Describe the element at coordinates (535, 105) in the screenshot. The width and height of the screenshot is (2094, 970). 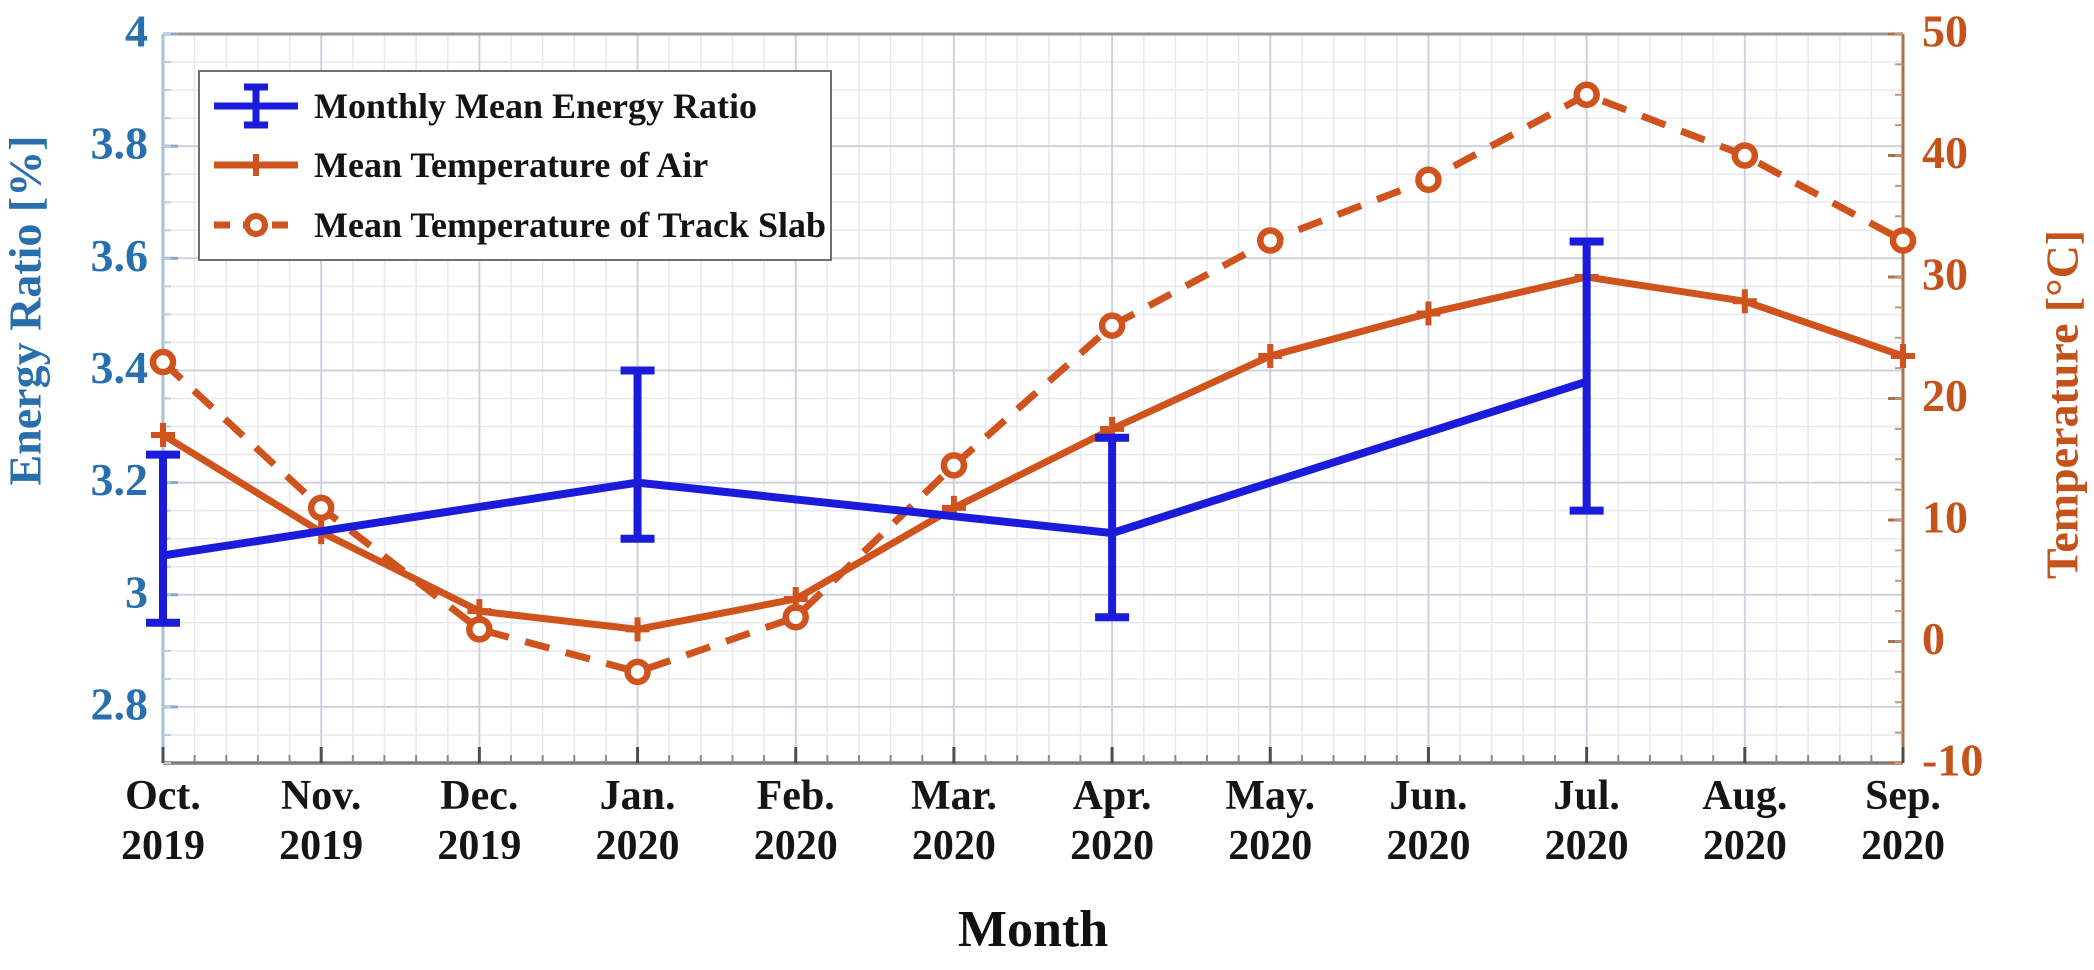
I see `legend-label: Monthly Mean Energy Ratio` at that location.